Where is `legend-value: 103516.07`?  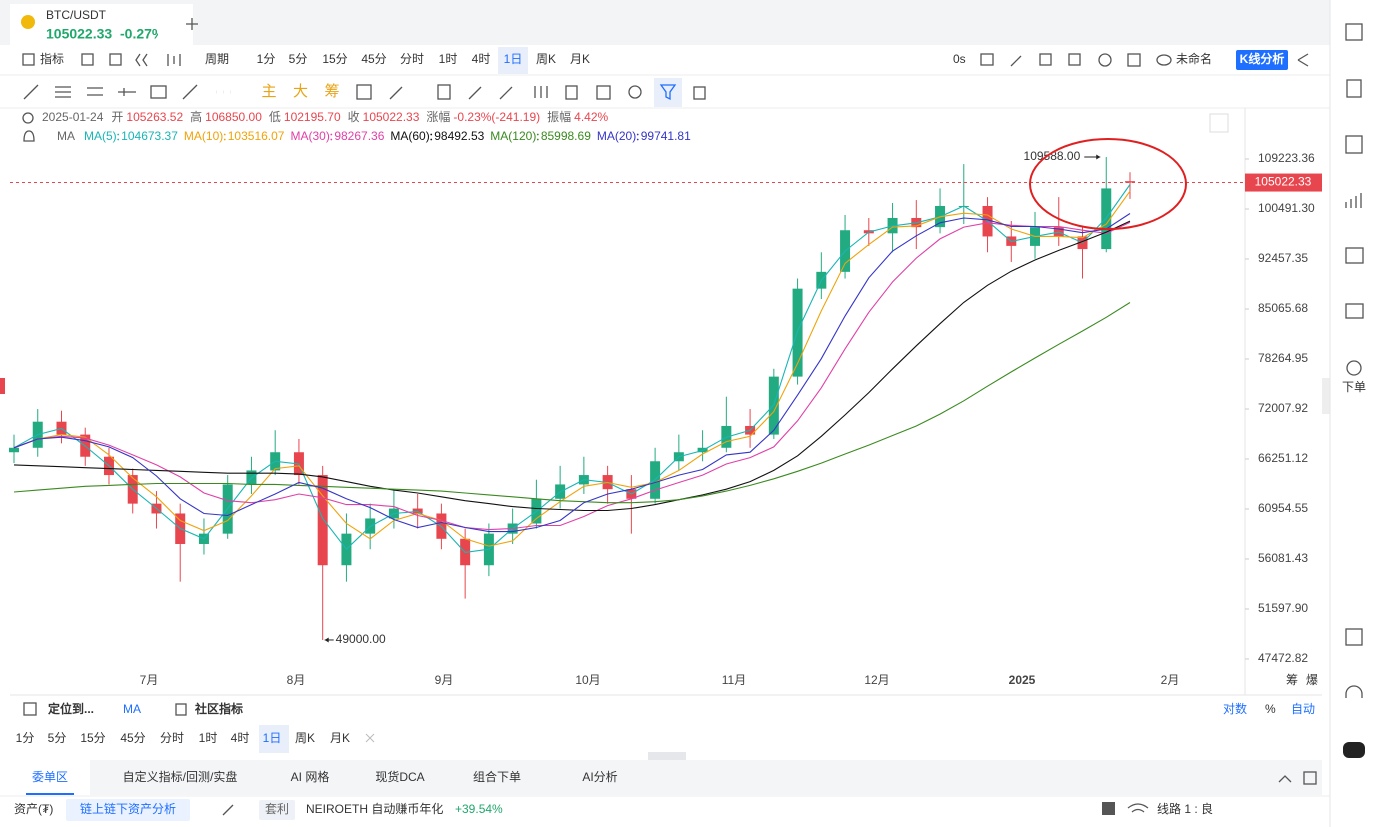
legend-value: 103516.07 is located at coordinates (256, 136).